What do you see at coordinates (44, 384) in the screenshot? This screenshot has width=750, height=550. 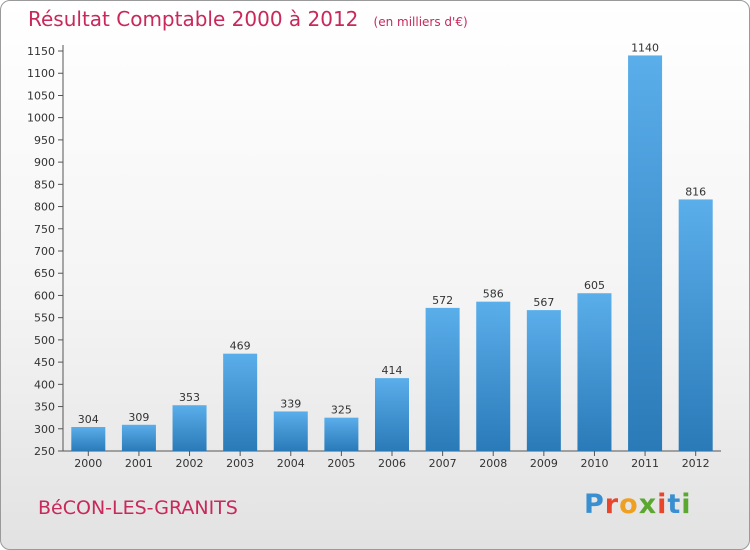 I see `y-tick-label: 400` at bounding box center [44, 384].